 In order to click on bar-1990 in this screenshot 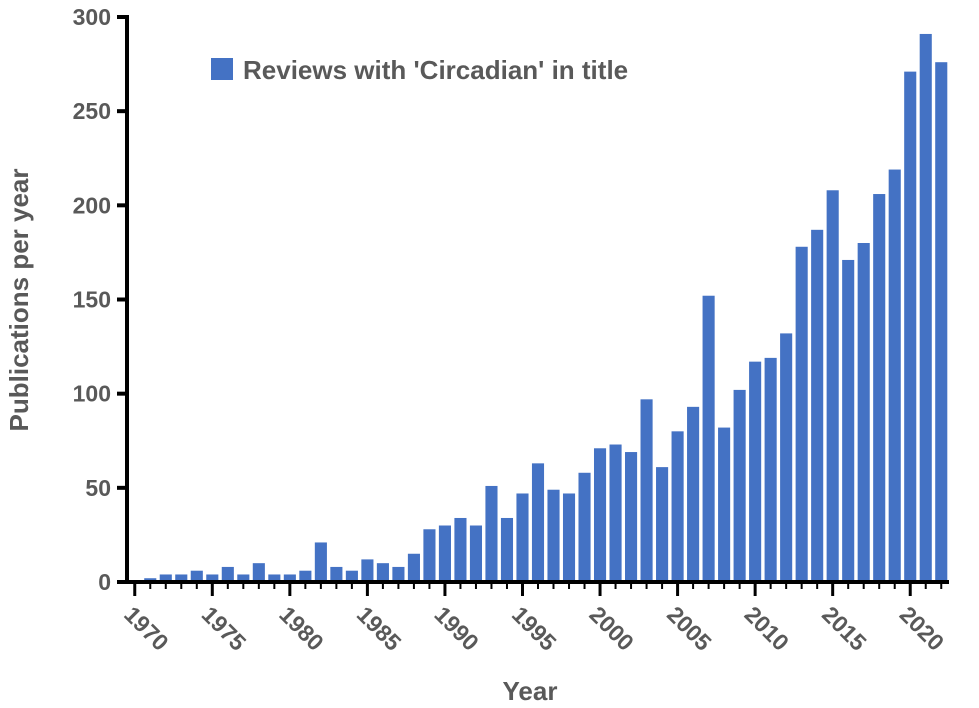, I will do `click(444, 553)`.